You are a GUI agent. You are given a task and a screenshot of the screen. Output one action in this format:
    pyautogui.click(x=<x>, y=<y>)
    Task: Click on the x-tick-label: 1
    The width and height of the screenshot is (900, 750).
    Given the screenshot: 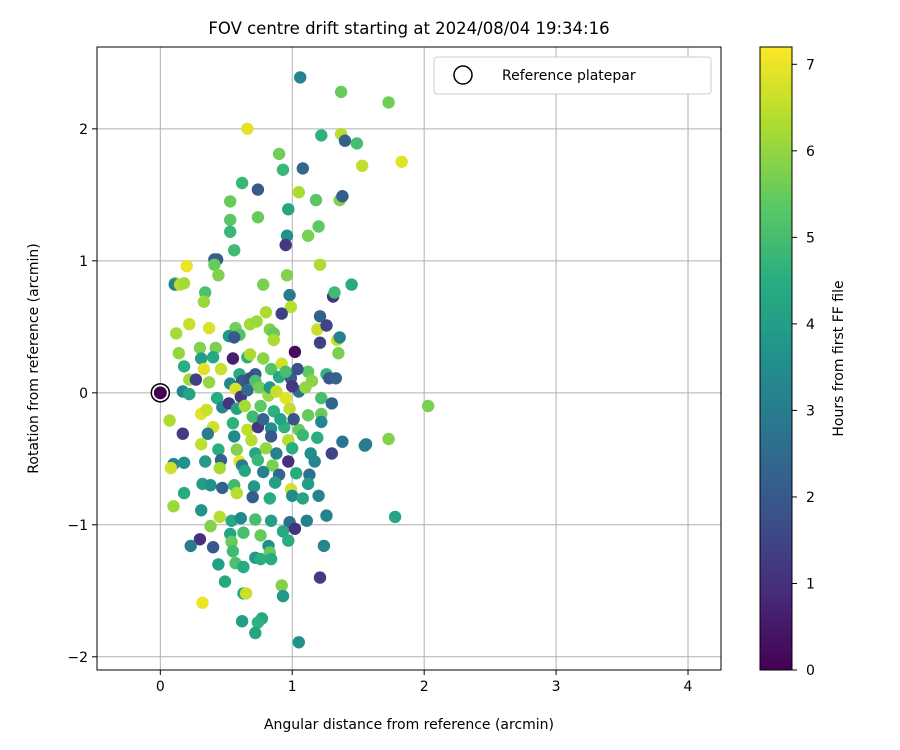 What is the action you would take?
    pyautogui.click(x=292, y=687)
    